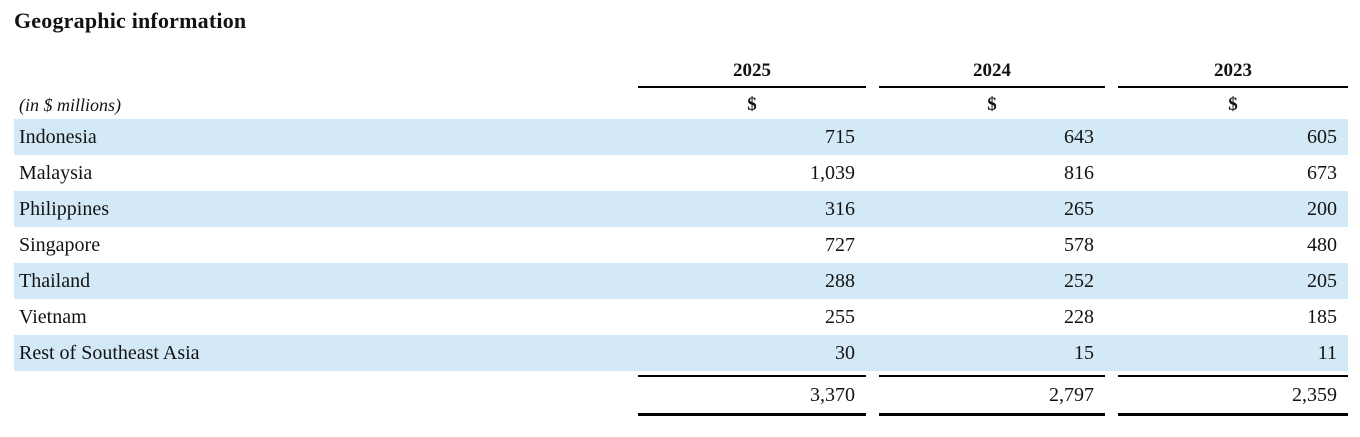  I want to click on value-cell: 480, so click(1322, 245).